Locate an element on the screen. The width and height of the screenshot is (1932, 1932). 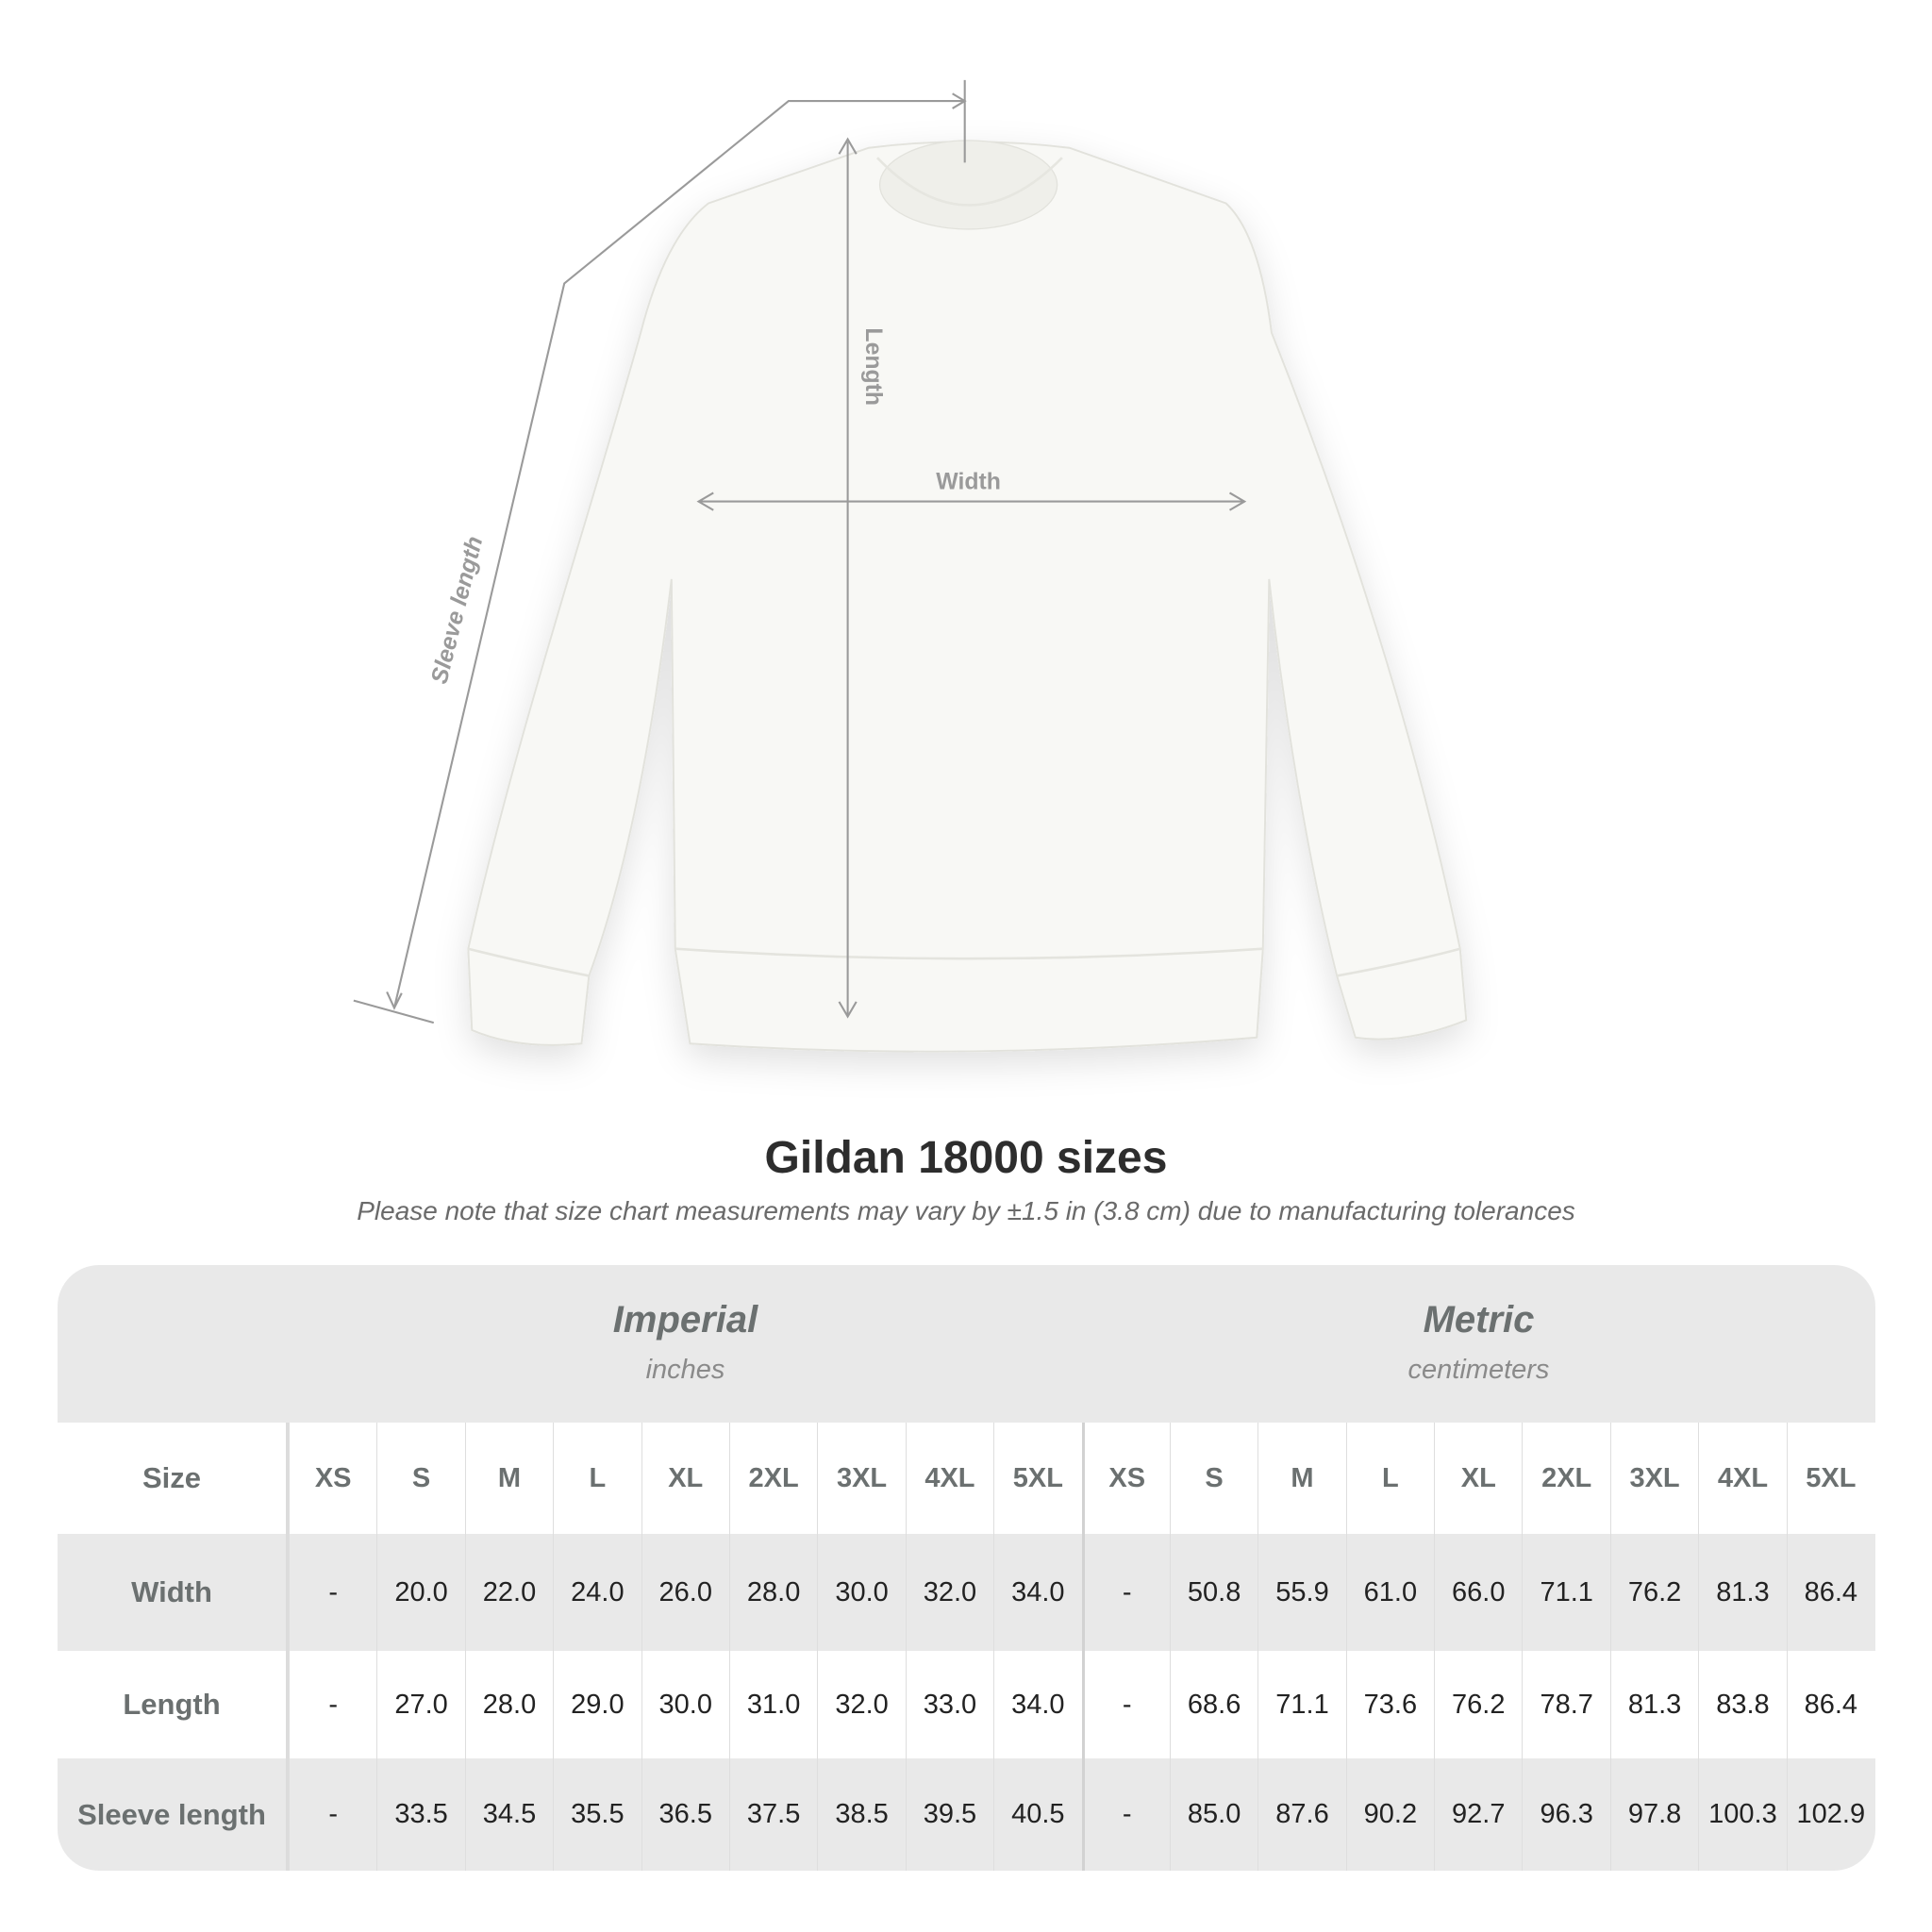
group-name: Metric is located at coordinates (1479, 1320).